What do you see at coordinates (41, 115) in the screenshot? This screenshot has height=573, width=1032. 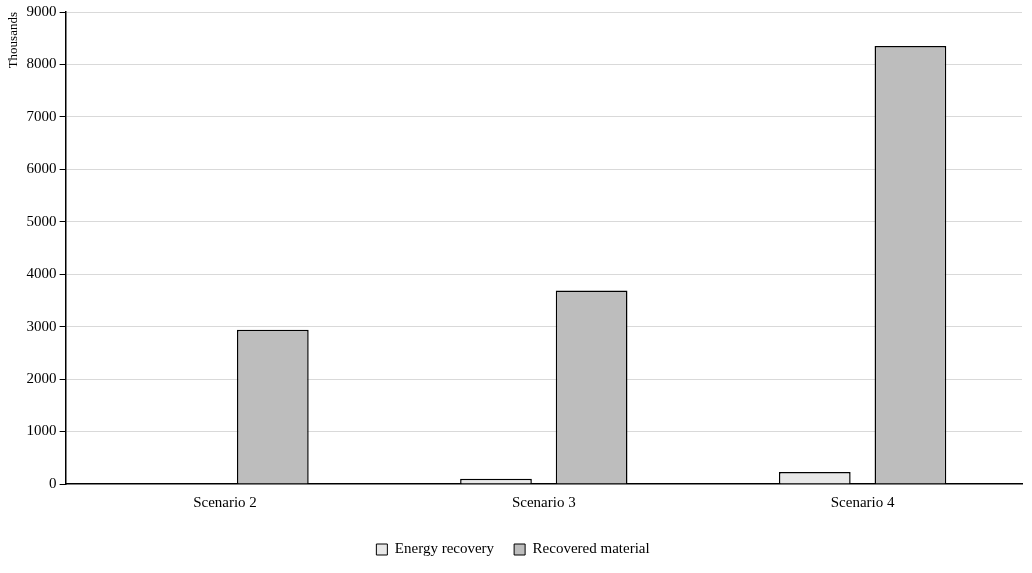 I see `y-tick-label: 7000` at bounding box center [41, 115].